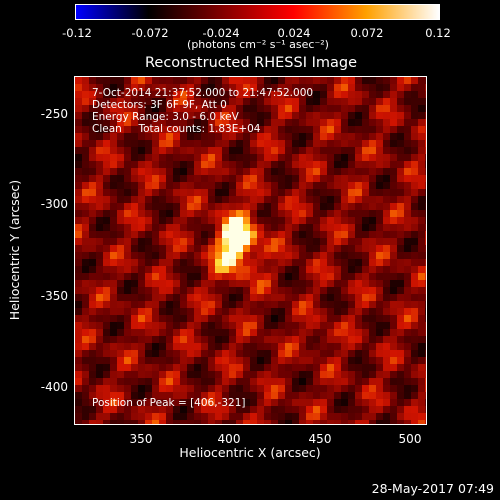 The width and height of the screenshot is (500, 500). What do you see at coordinates (176, 129) in the screenshot?
I see `annotation-clean: Clean Total counts: 1.83E+04` at bounding box center [176, 129].